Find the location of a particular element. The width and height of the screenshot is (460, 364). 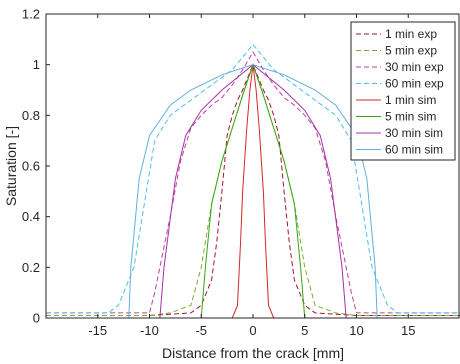

legend-entry: 1 min exp is located at coordinates (411, 34).